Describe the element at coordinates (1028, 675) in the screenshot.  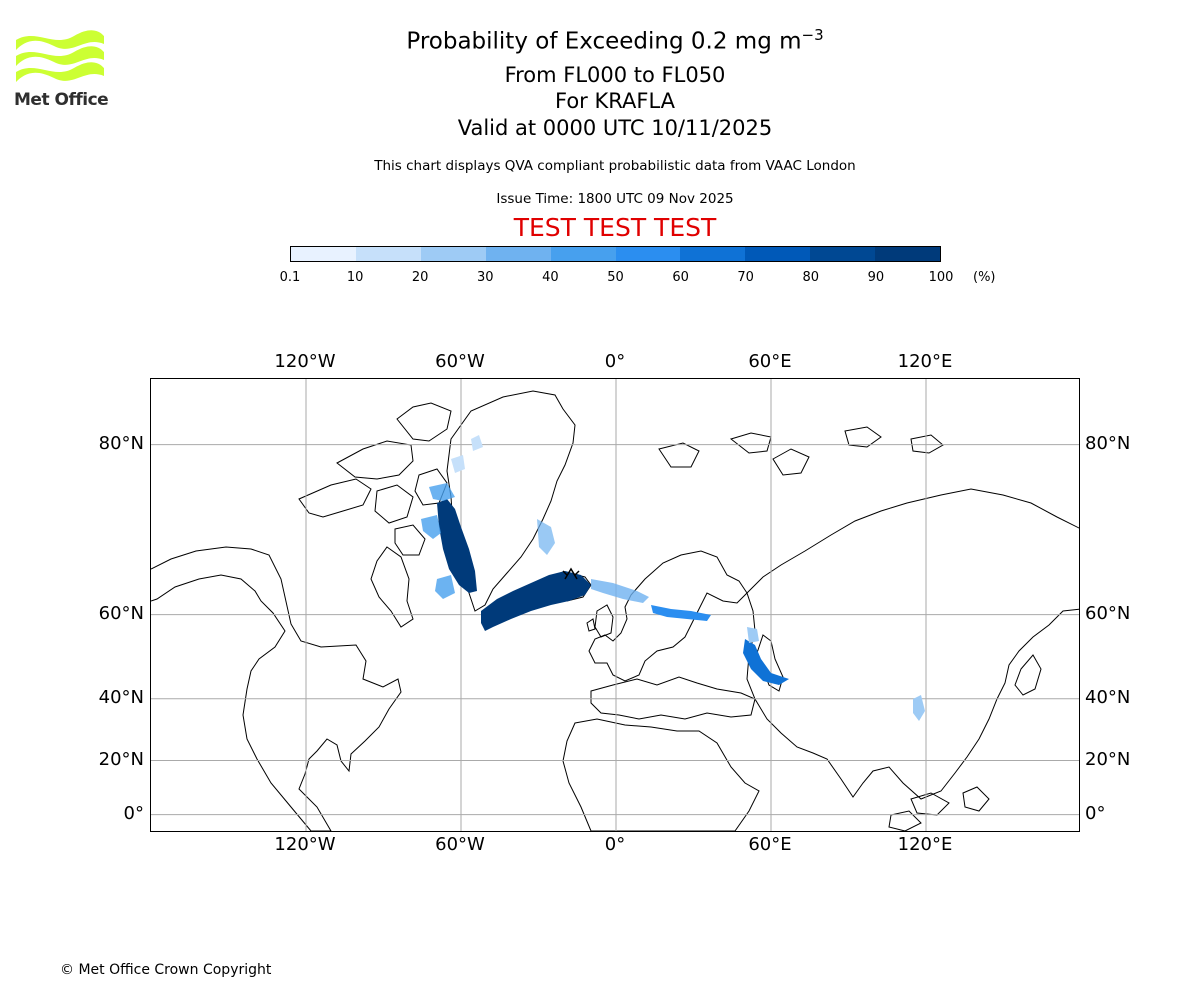
I see `japan-coast` at that location.